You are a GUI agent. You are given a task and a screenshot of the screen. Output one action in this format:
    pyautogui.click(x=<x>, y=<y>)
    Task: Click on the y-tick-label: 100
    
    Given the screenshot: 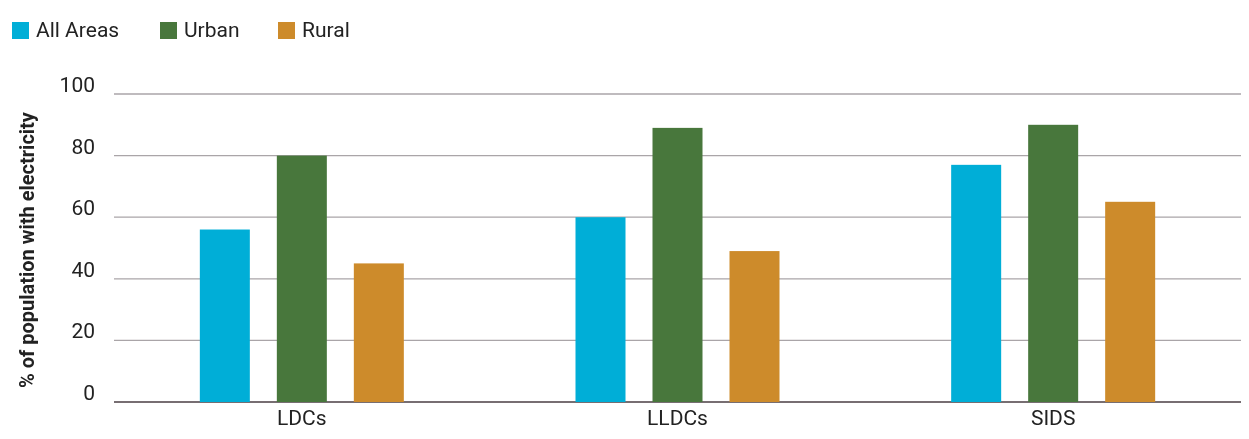 What is the action you would take?
    pyautogui.click(x=77, y=84)
    